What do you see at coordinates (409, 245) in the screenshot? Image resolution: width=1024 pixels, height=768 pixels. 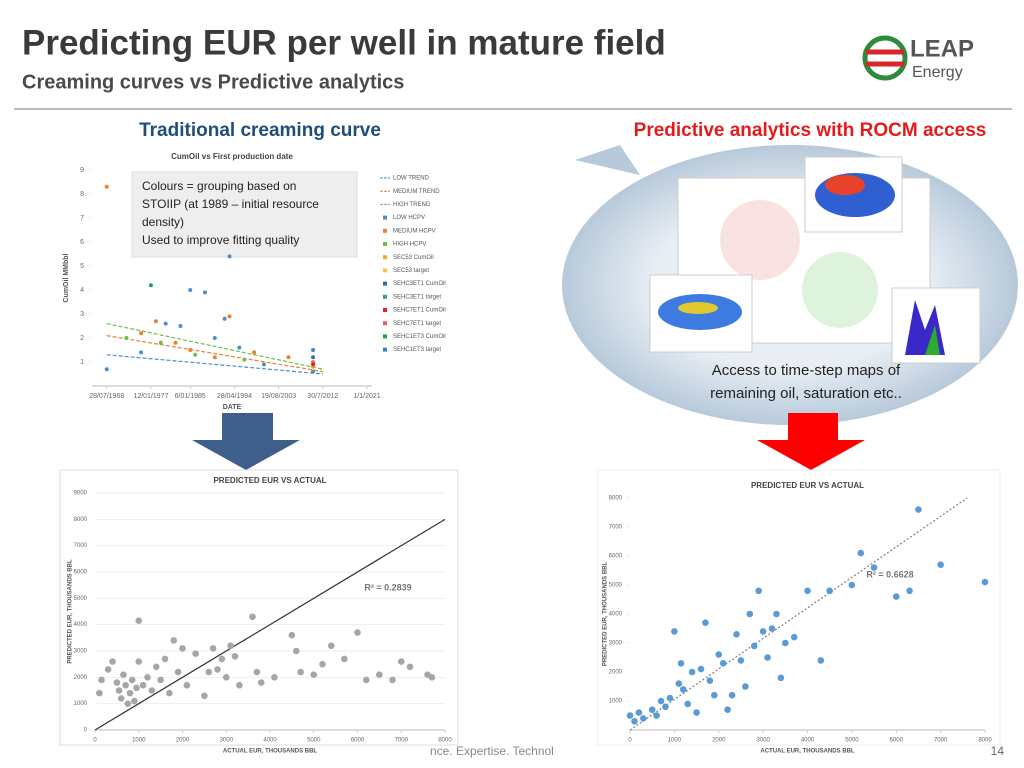 I see `legend-label: HIGH HCPV` at bounding box center [409, 245].